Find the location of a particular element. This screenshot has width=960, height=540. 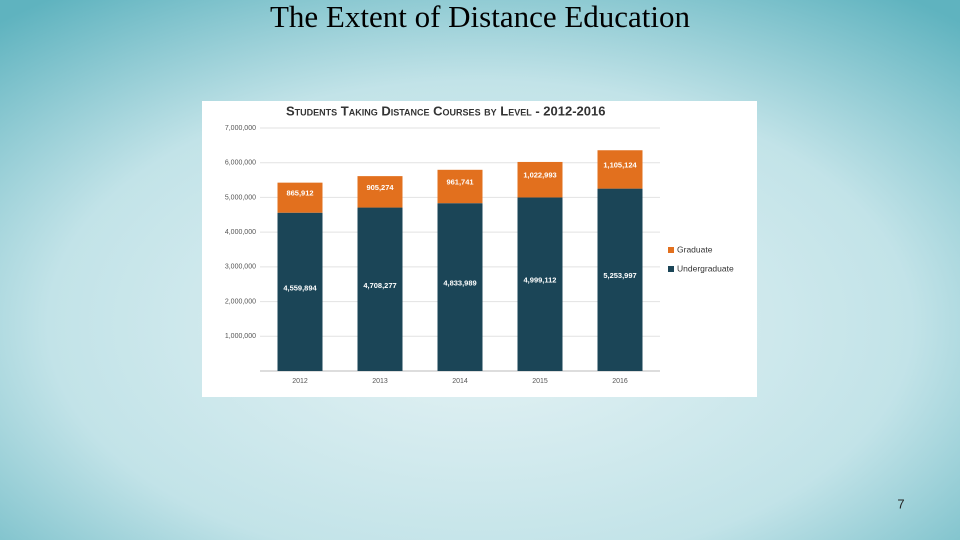

legend-label: Undergraduate is located at coordinates (705, 268).